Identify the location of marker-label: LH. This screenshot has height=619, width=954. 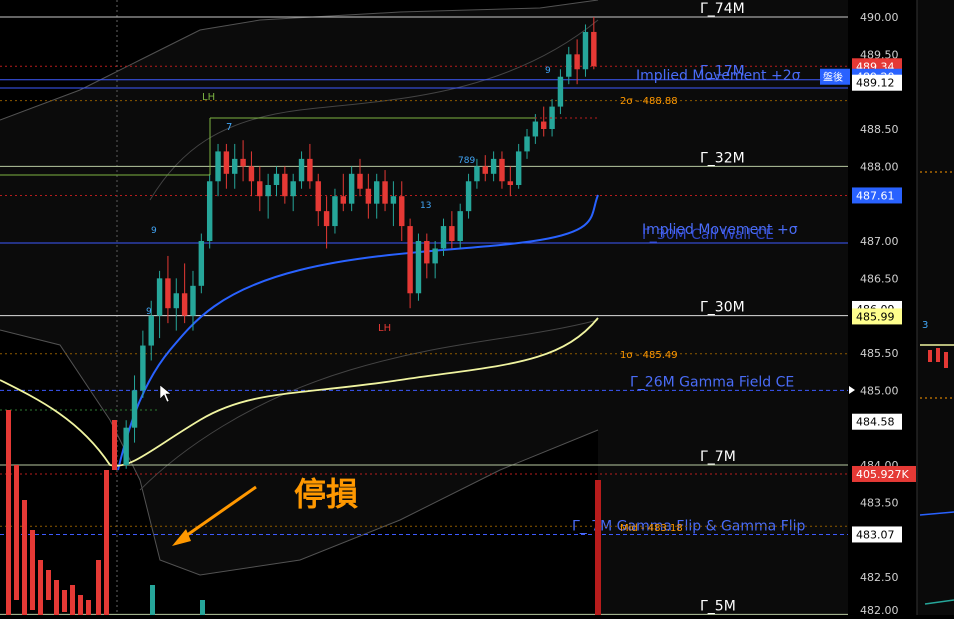
(384, 328).